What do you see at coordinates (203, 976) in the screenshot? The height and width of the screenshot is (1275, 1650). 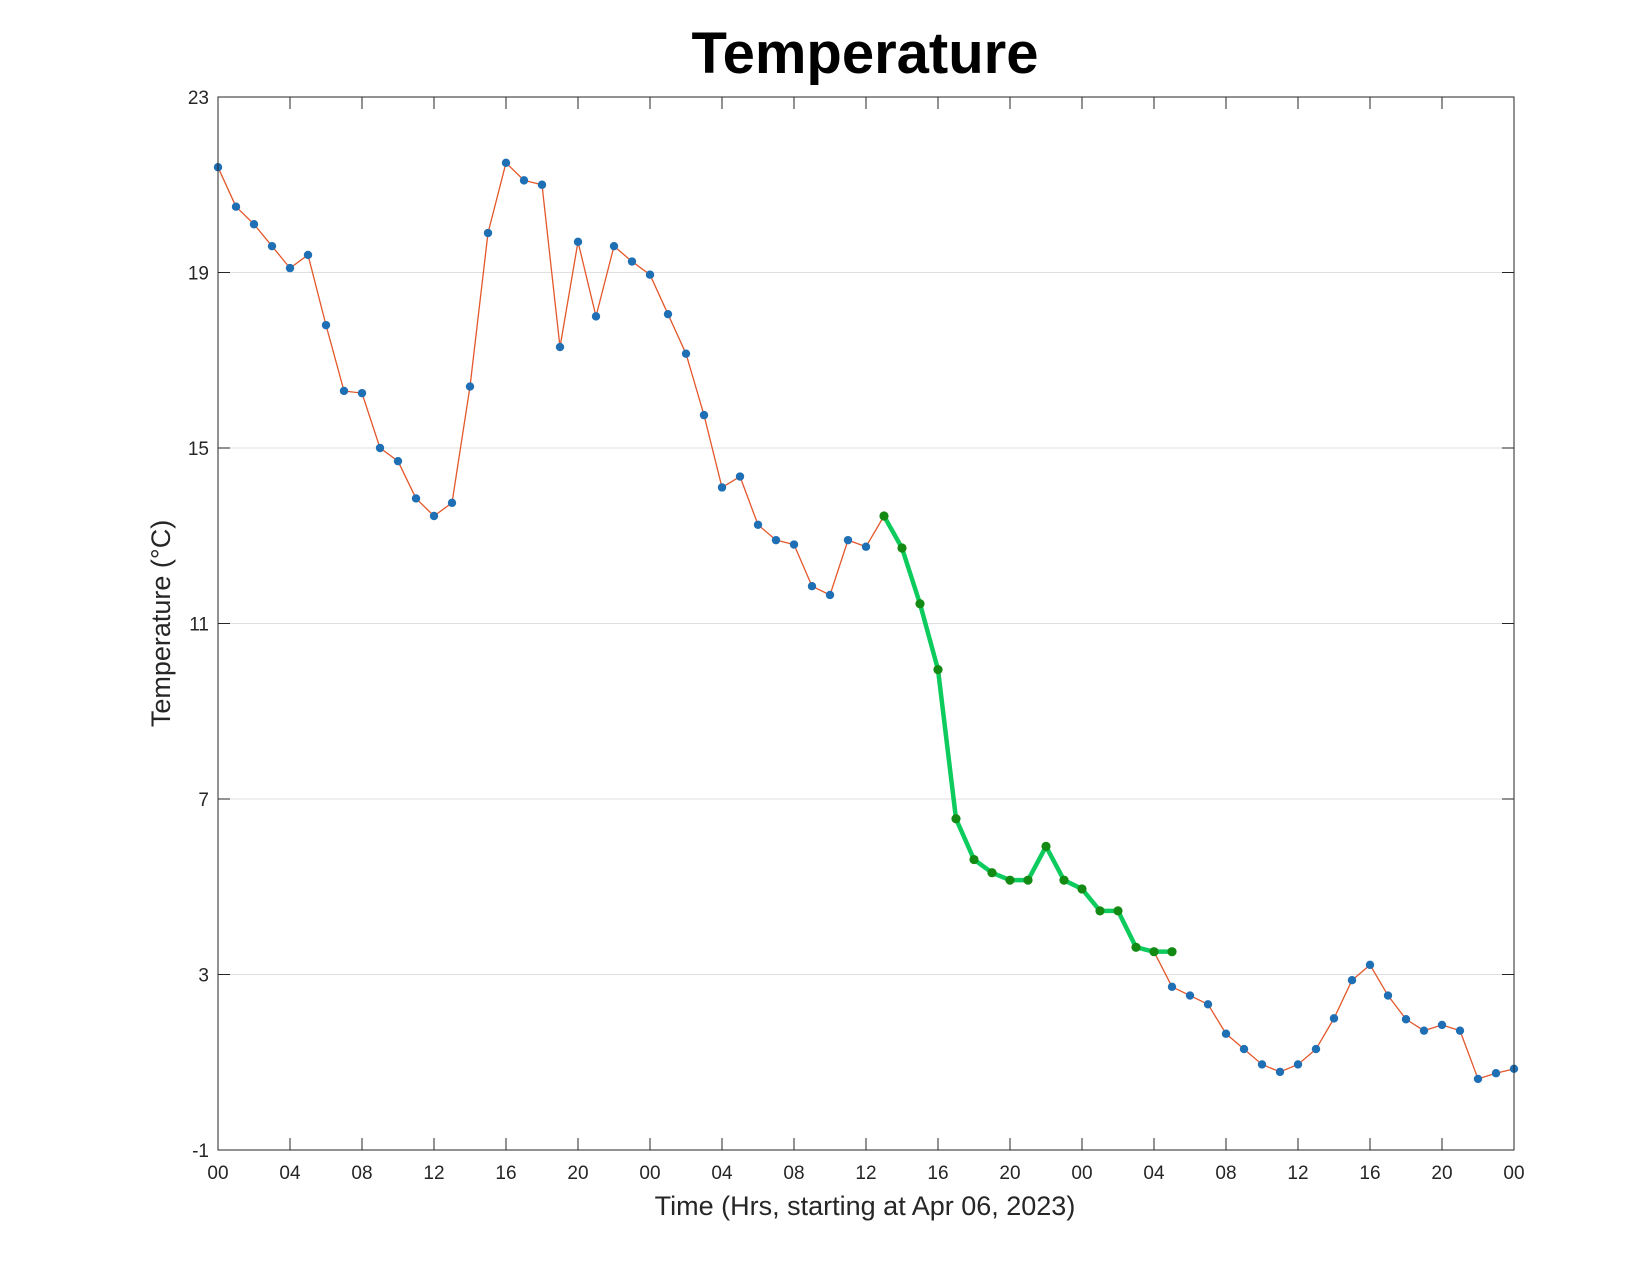 I see `y-tick-label: 3` at bounding box center [203, 976].